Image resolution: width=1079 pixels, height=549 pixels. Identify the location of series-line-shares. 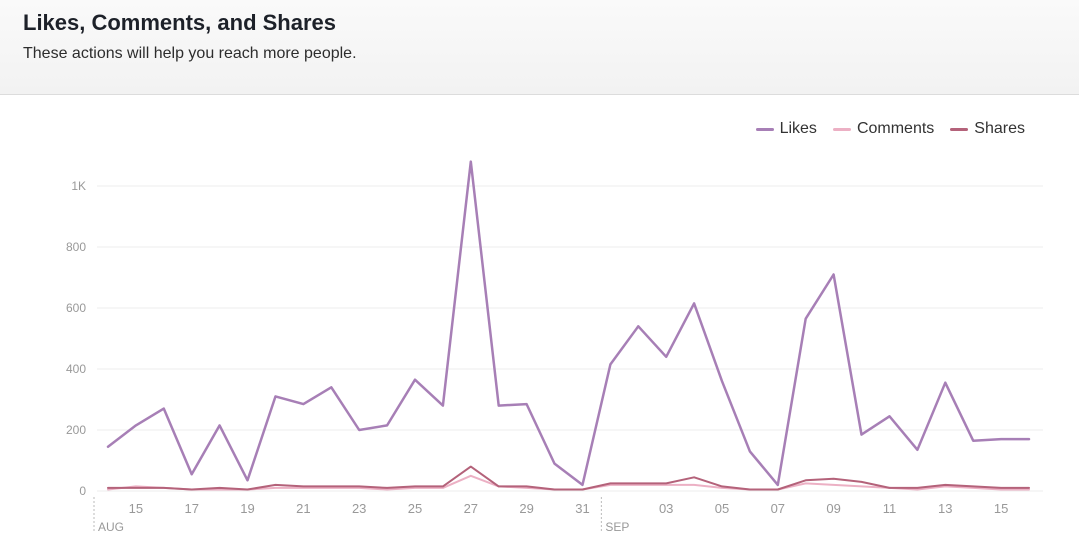
(568, 478).